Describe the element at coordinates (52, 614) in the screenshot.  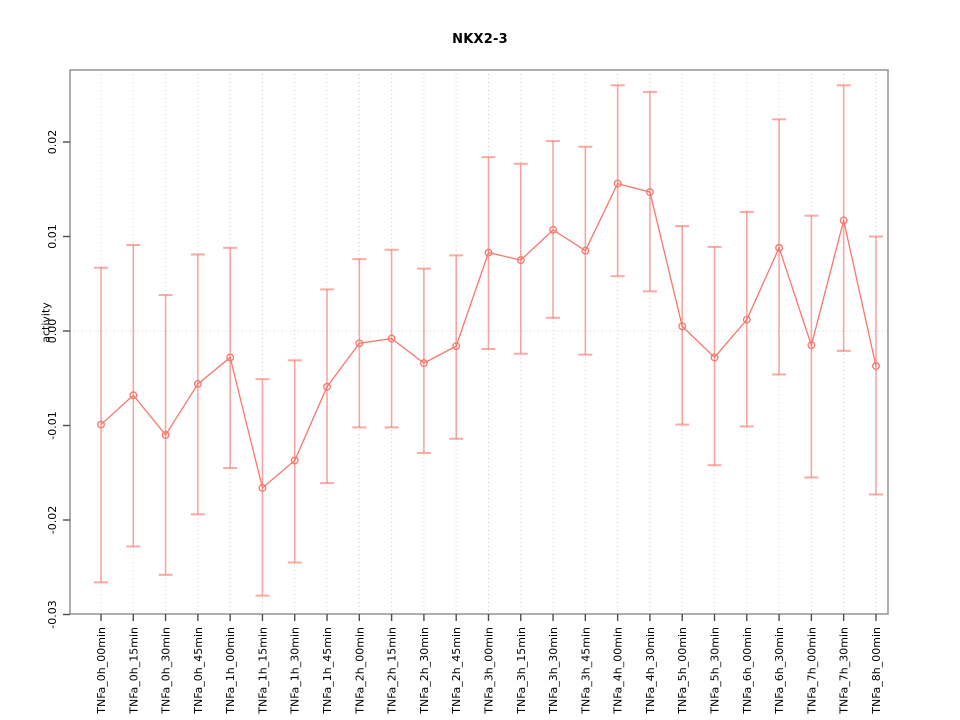
I see `y-axis-tick-label: -0.03` at that location.